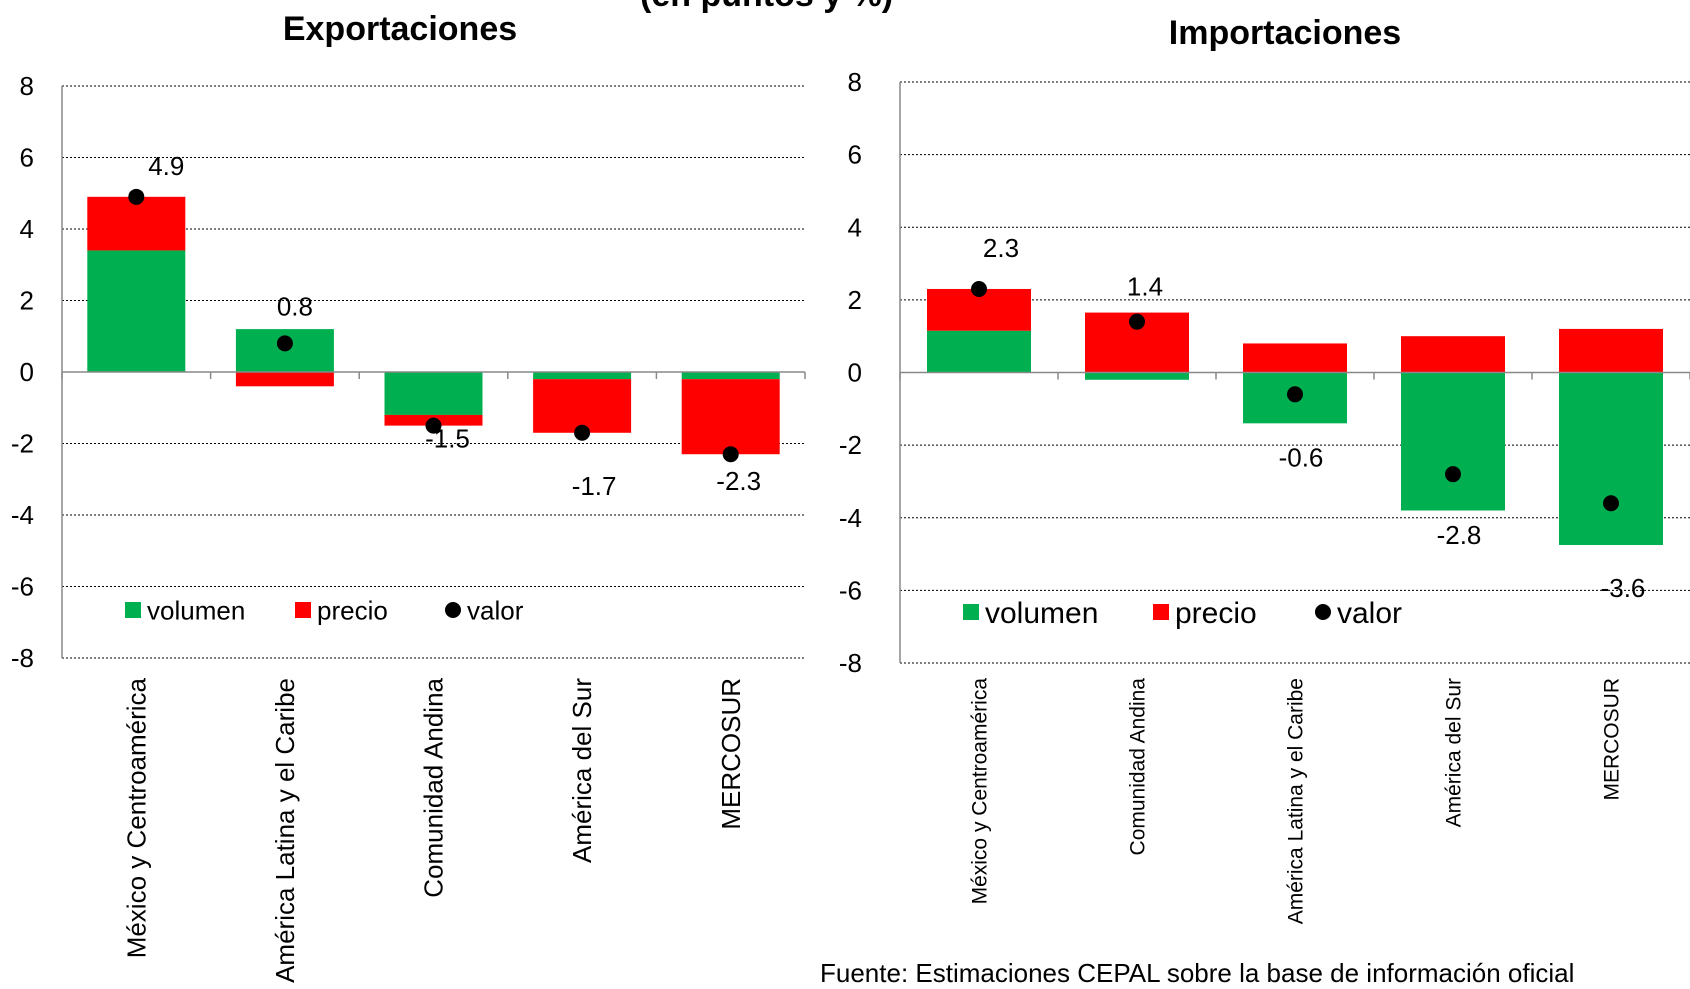 This screenshot has height=989, width=1690. What do you see at coordinates (766, 7) in the screenshot?
I see `page-title-fragment: (en puntos y %)` at bounding box center [766, 7].